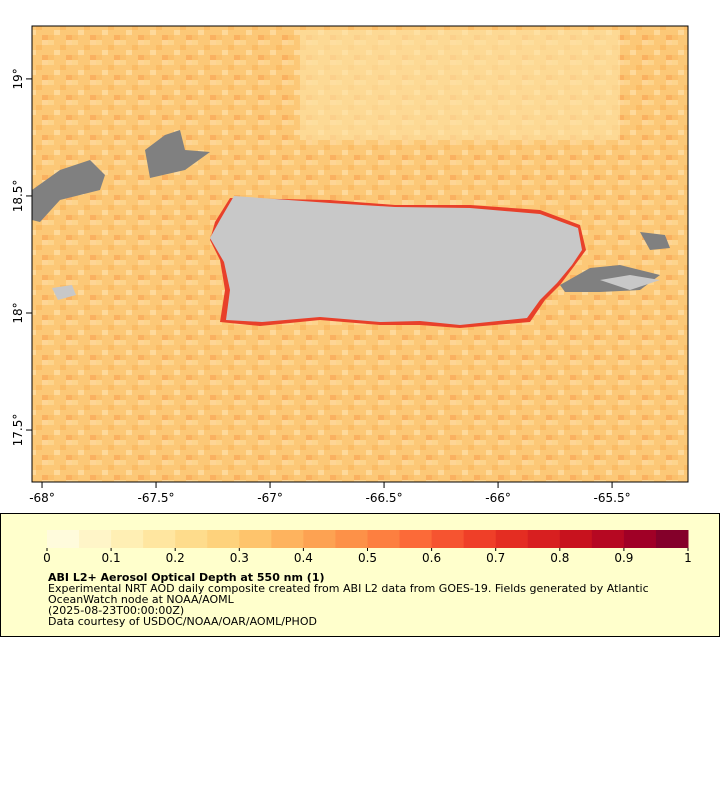 The width and height of the screenshot is (720, 804). I want to click on x-tick-label: -67°, so click(270, 498).